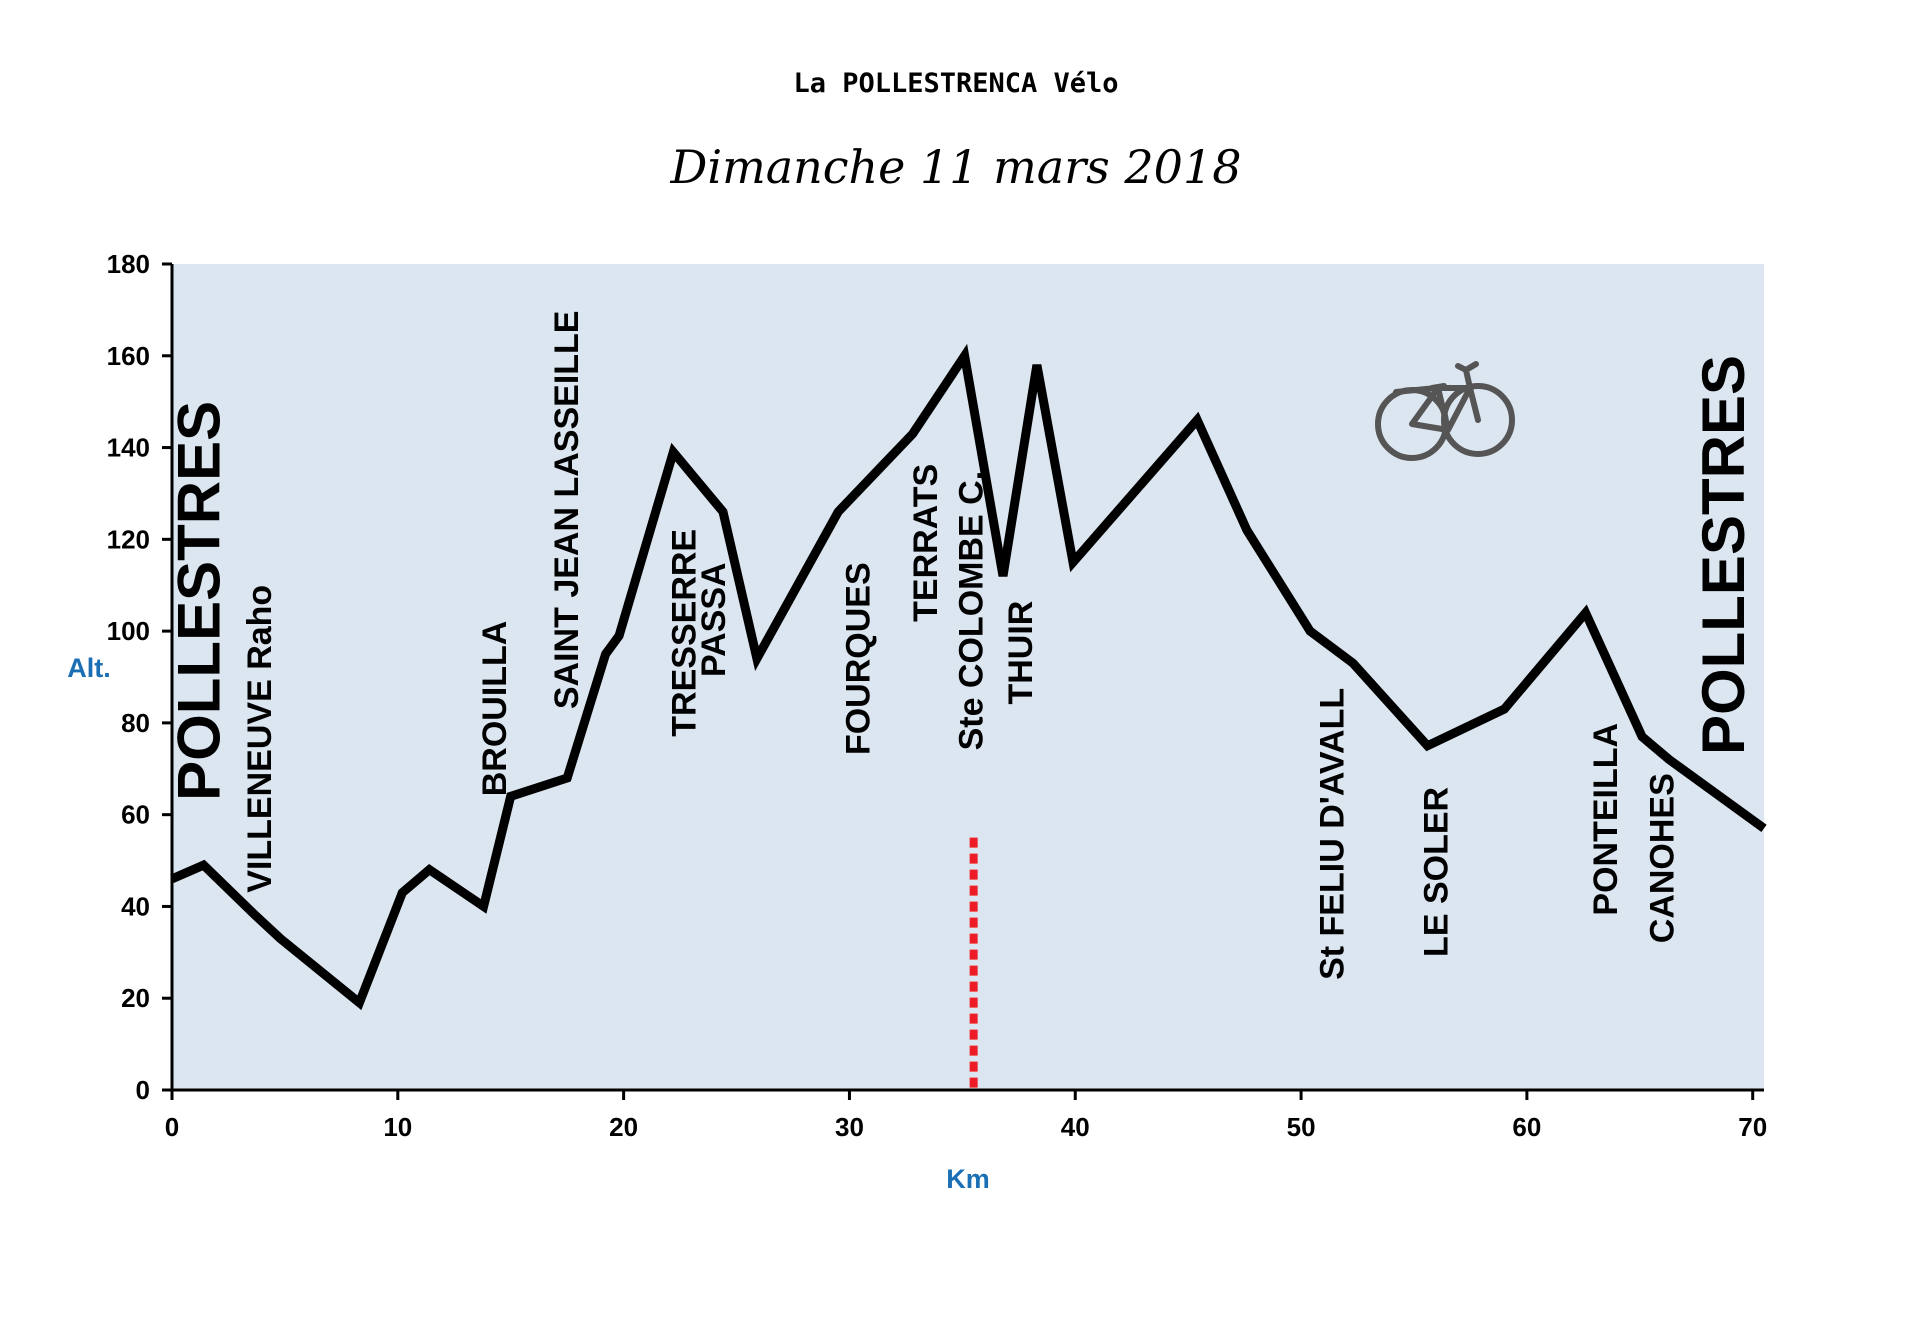 This screenshot has height=1340, width=1912. What do you see at coordinates (714, 619) in the screenshot?
I see `place-label: PASSA` at bounding box center [714, 619].